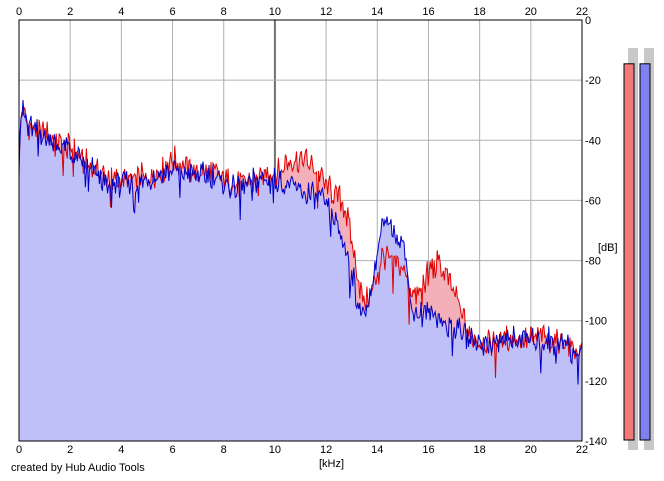  What do you see at coordinates (19, 450) in the screenshot?
I see `x-tick-label-bottom: 0` at bounding box center [19, 450].